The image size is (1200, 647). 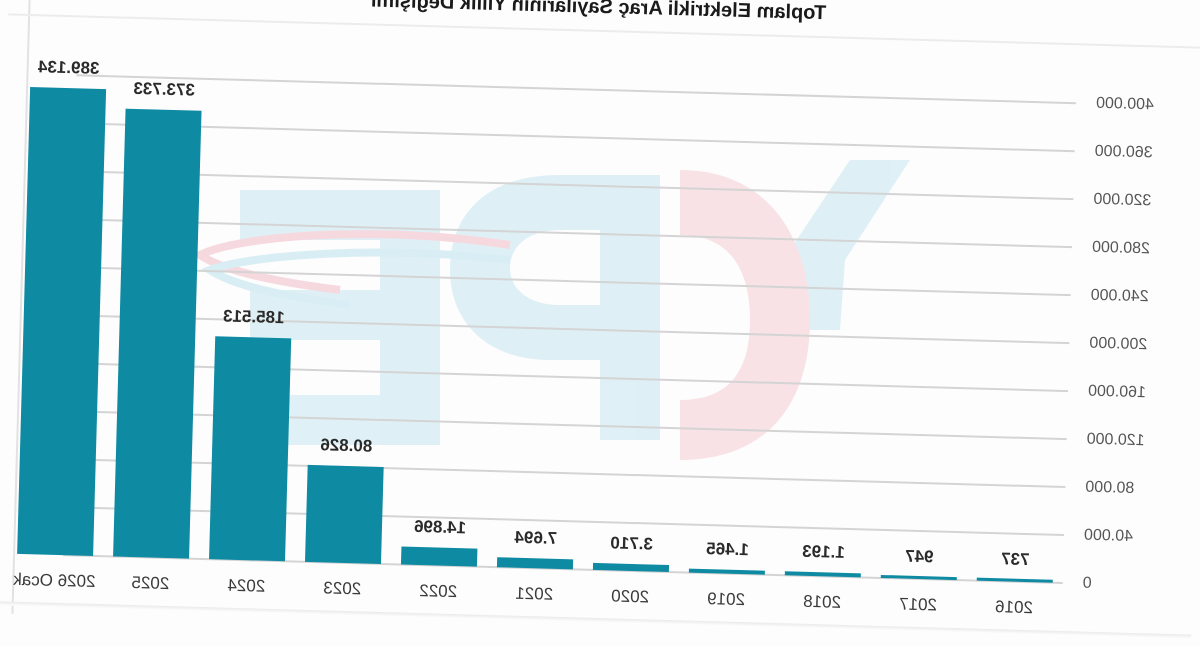 What do you see at coordinates (157, 333) in the screenshot?
I see `bar-2025` at bounding box center [157, 333].